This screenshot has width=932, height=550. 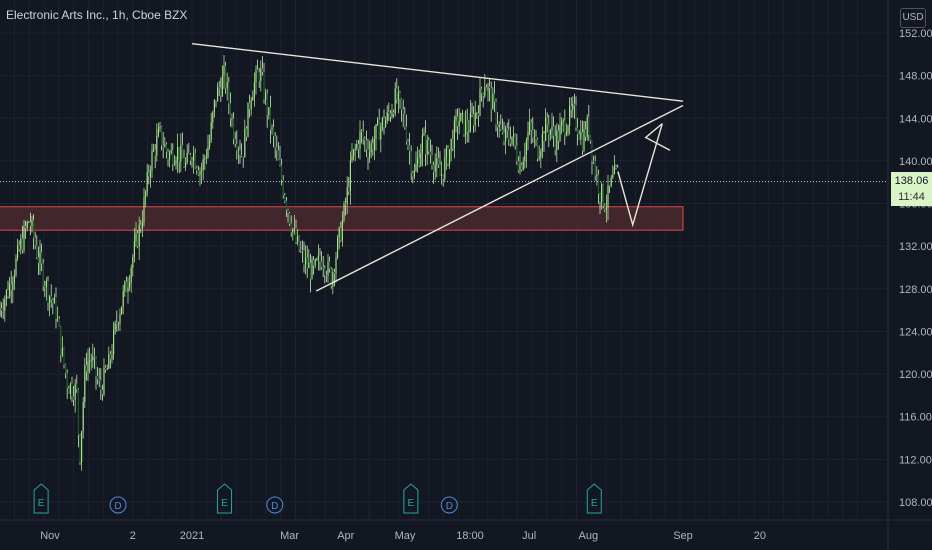 I want to click on y-tick-label: 140.00, so click(x=915, y=162).